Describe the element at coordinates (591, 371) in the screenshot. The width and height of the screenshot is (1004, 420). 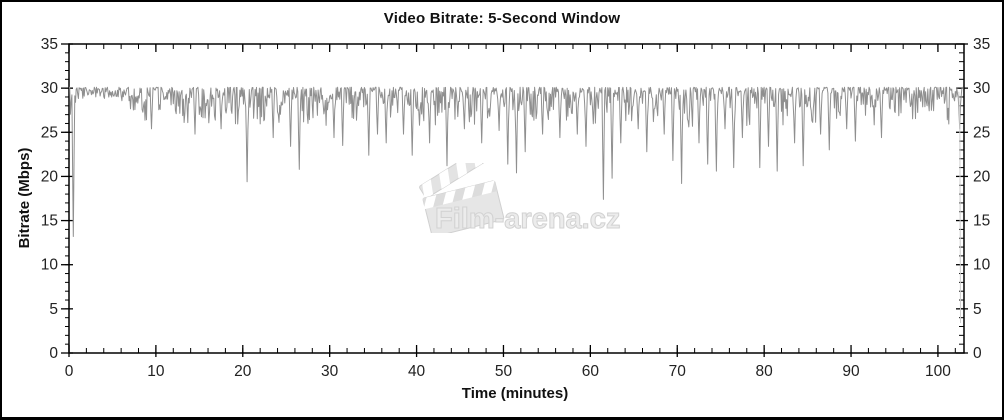
I see `tick-label: 60` at that location.